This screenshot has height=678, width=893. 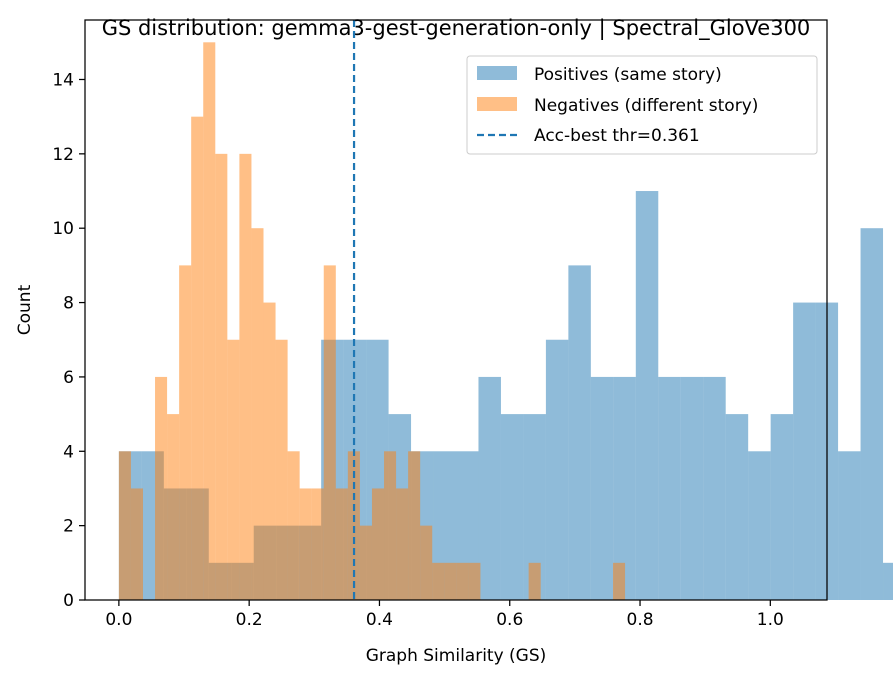 What do you see at coordinates (379, 620) in the screenshot?
I see `x-tick-label: 0.4` at bounding box center [379, 620].